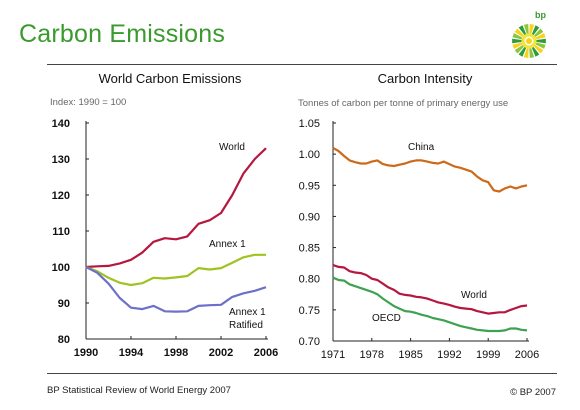  What do you see at coordinates (64, 304) in the screenshot?
I see `y-tick-label: 90` at bounding box center [64, 304].